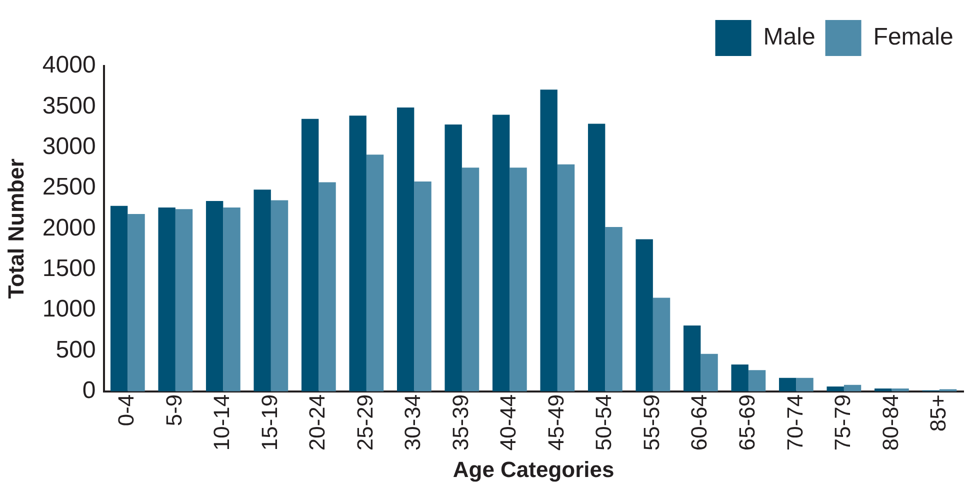  I want to click on x-tick-label: 50-54, so click(603, 422).